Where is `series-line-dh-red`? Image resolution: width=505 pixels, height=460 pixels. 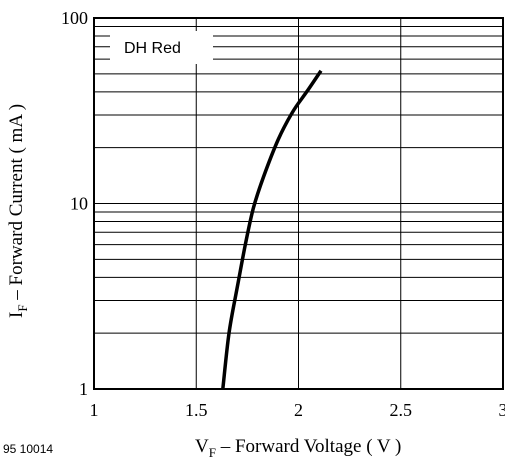
series-line-dh-red is located at coordinates (272, 229).